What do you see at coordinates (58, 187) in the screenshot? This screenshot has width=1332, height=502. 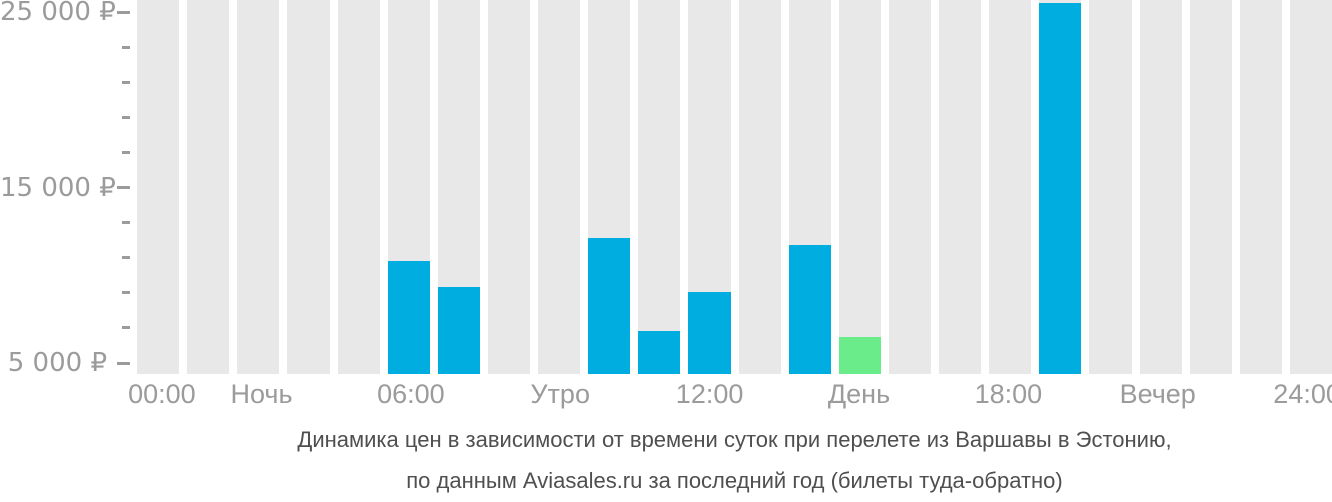 I see `y-axis-label: 15 000 ₽` at bounding box center [58, 187].